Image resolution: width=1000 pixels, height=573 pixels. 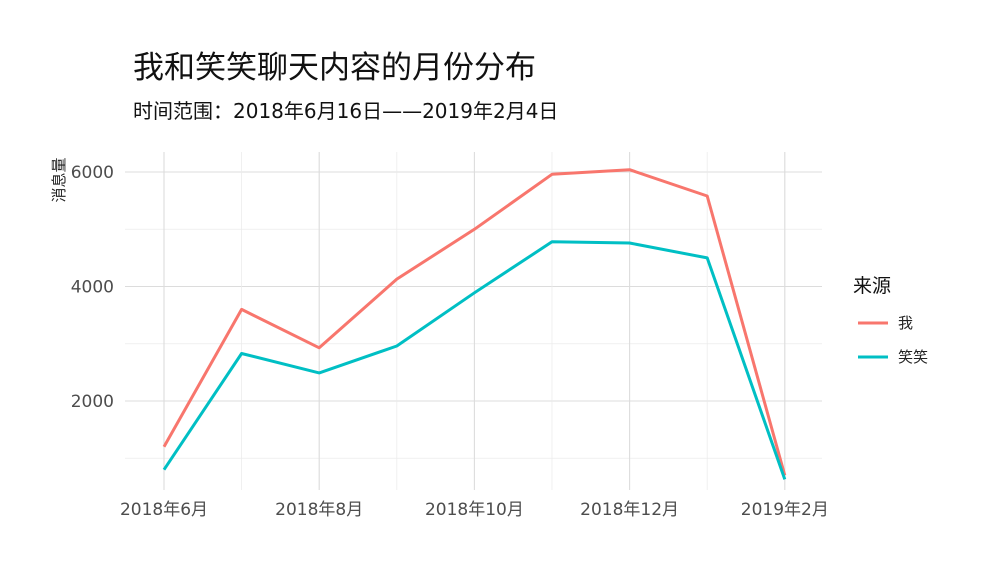 I want to click on x-tick-label: 2018年8月, so click(x=319, y=510).